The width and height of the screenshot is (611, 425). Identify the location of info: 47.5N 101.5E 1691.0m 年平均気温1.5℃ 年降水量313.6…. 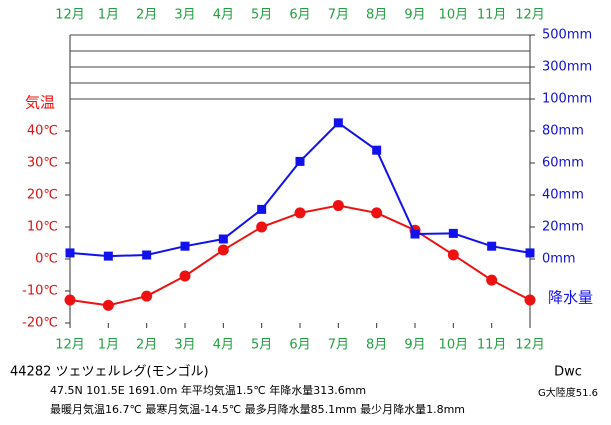
(208, 390).